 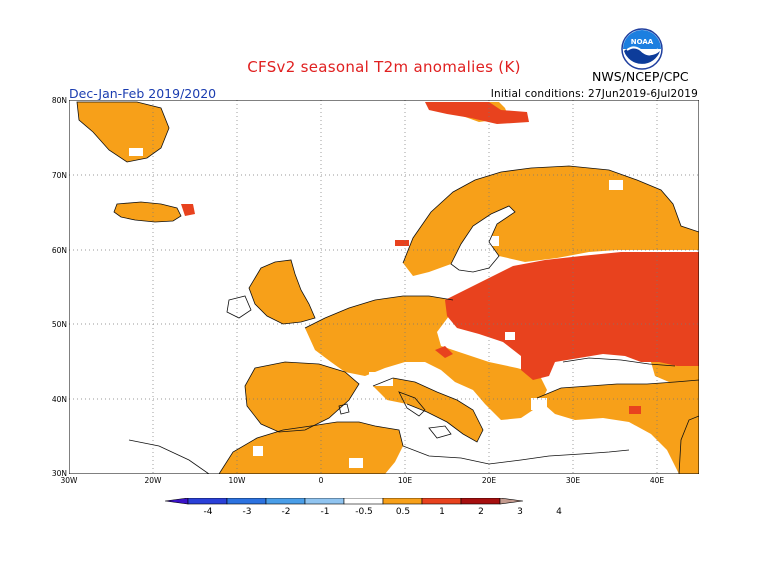 I want to click on colorbar-label: -1, so click(x=325, y=512).